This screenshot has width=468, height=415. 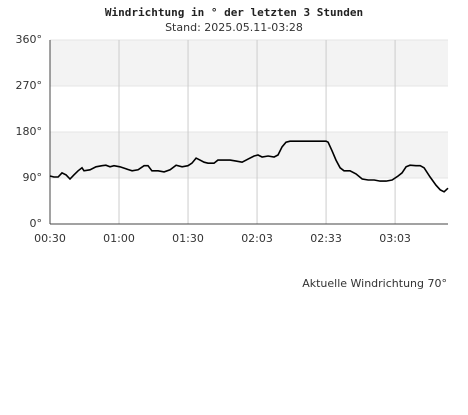 What do you see at coordinates (188, 238) in the screenshot?
I see `x-tick-label: 01:30` at bounding box center [188, 238].